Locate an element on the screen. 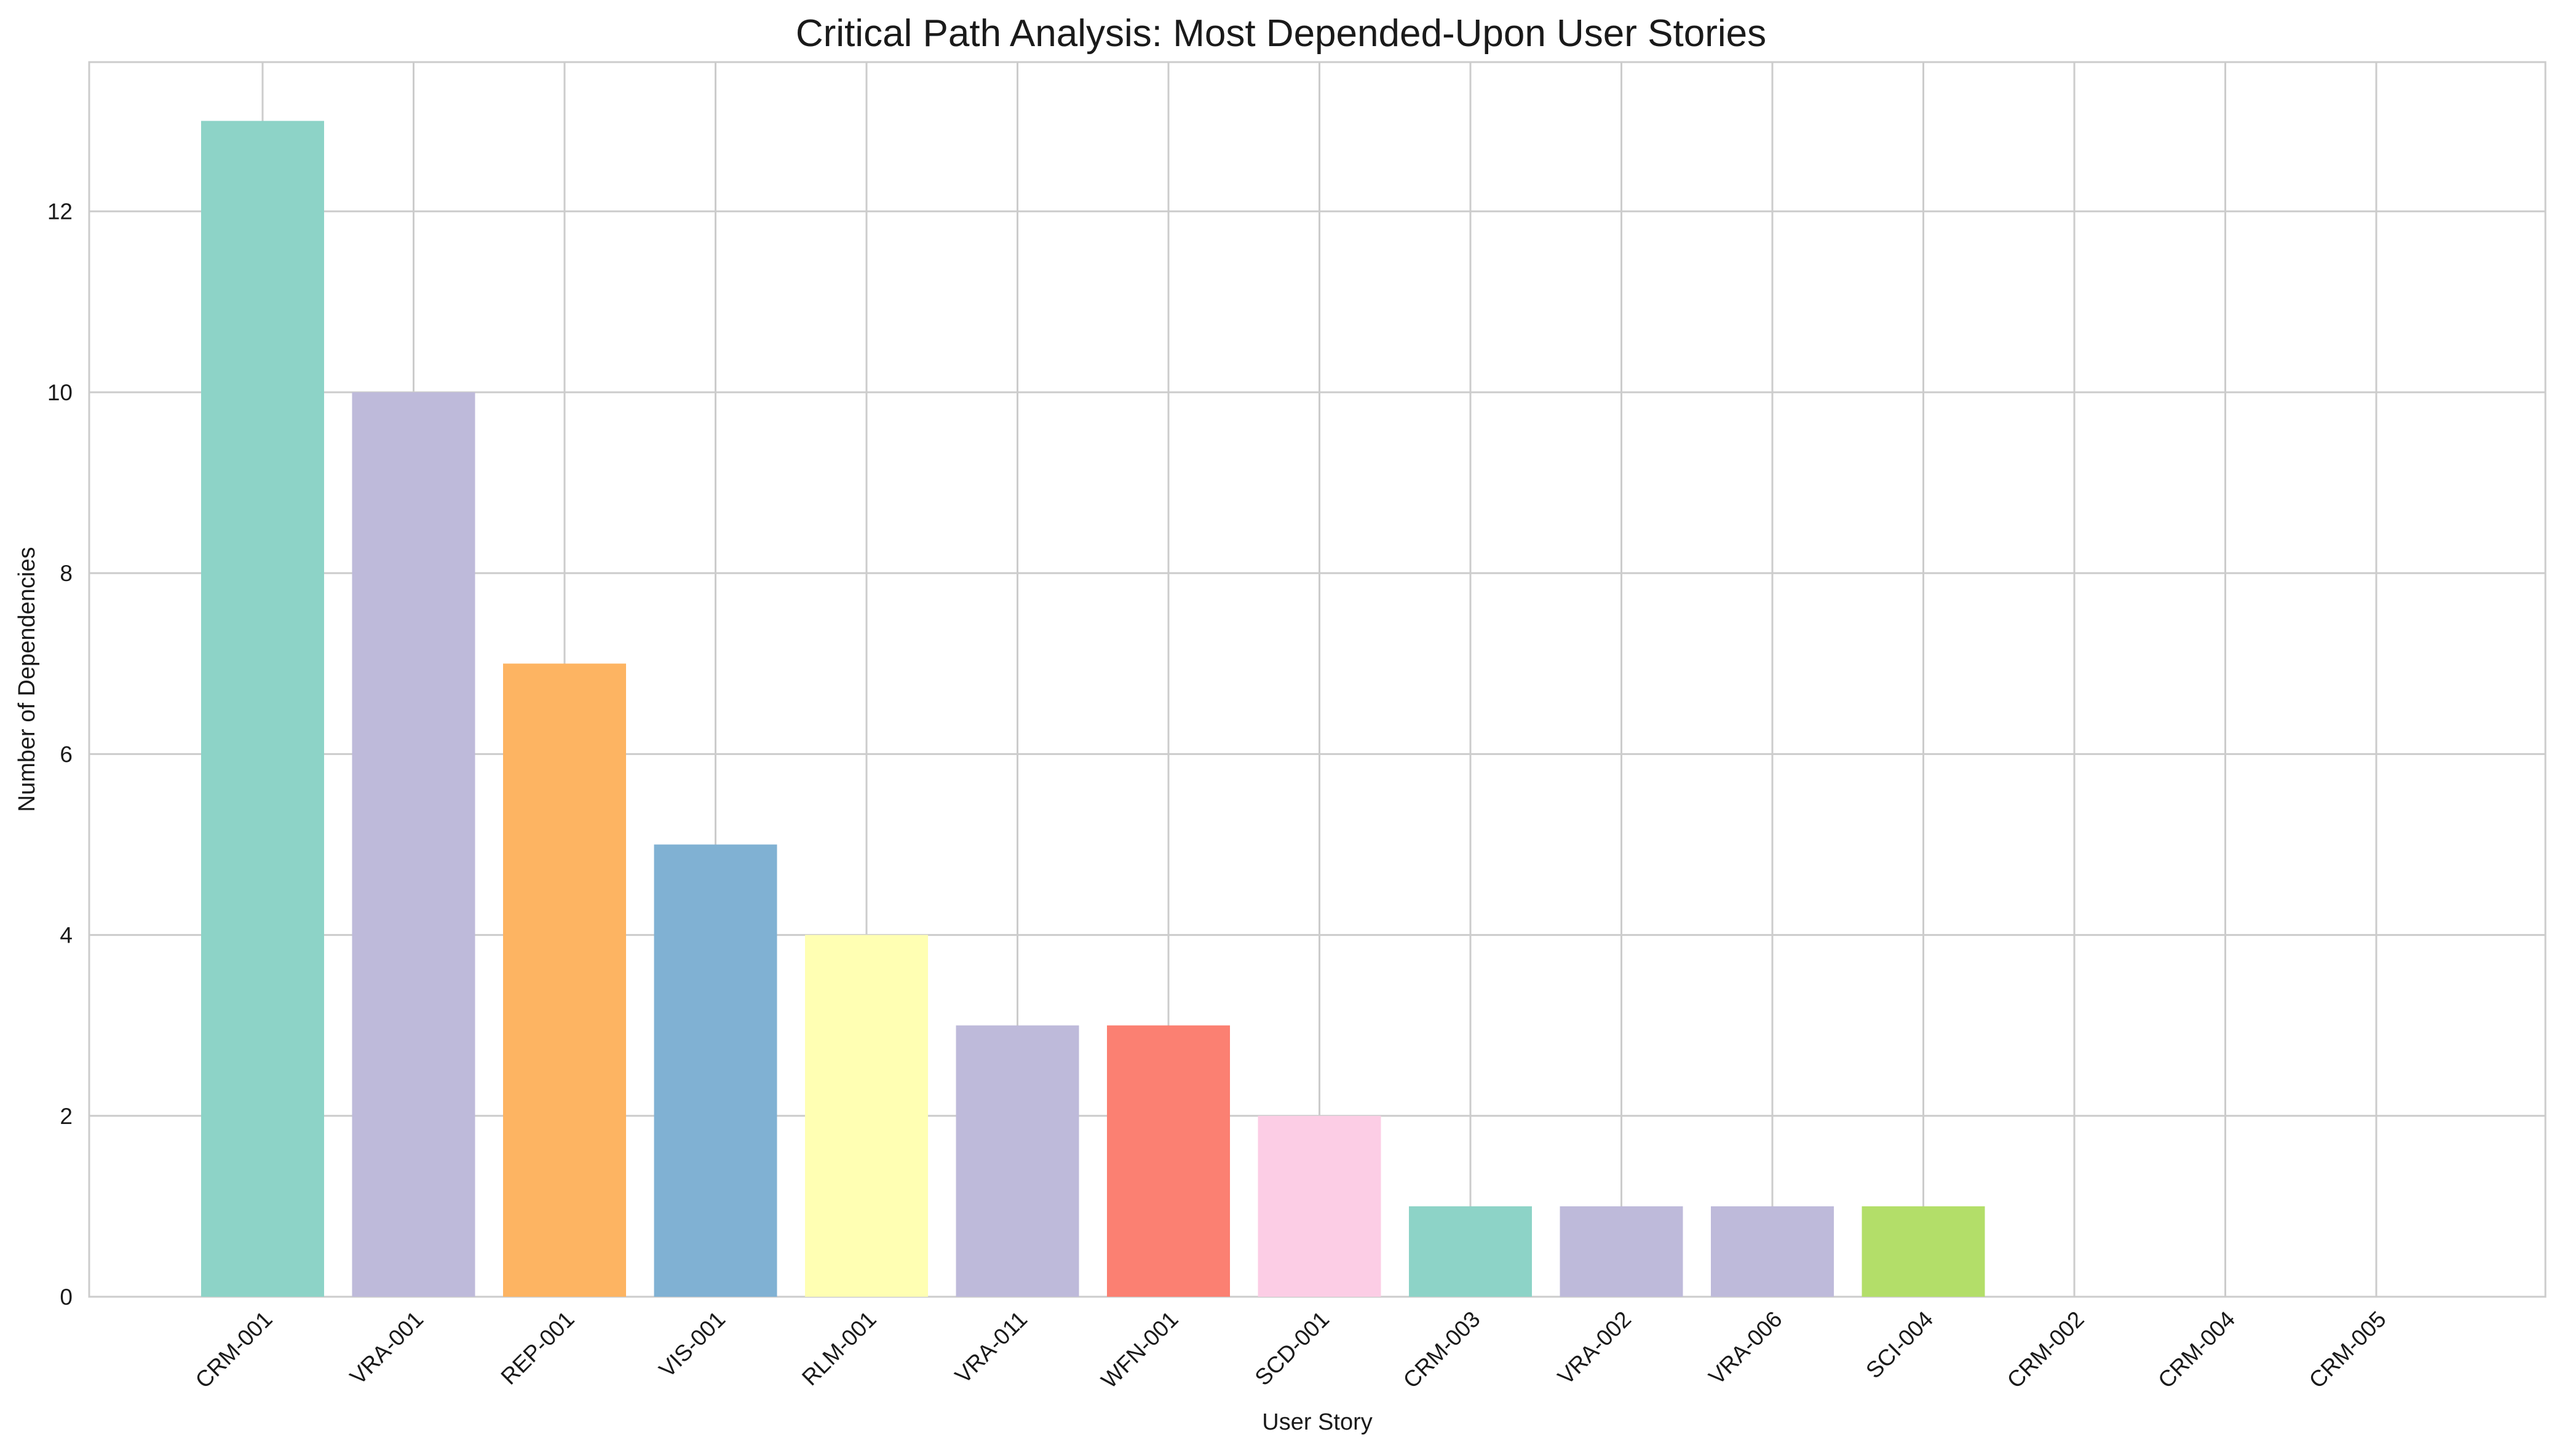 The image size is (2562, 1456). y-tick-labels: 0 2 4 6 8 10 12 is located at coordinates (60, 754).